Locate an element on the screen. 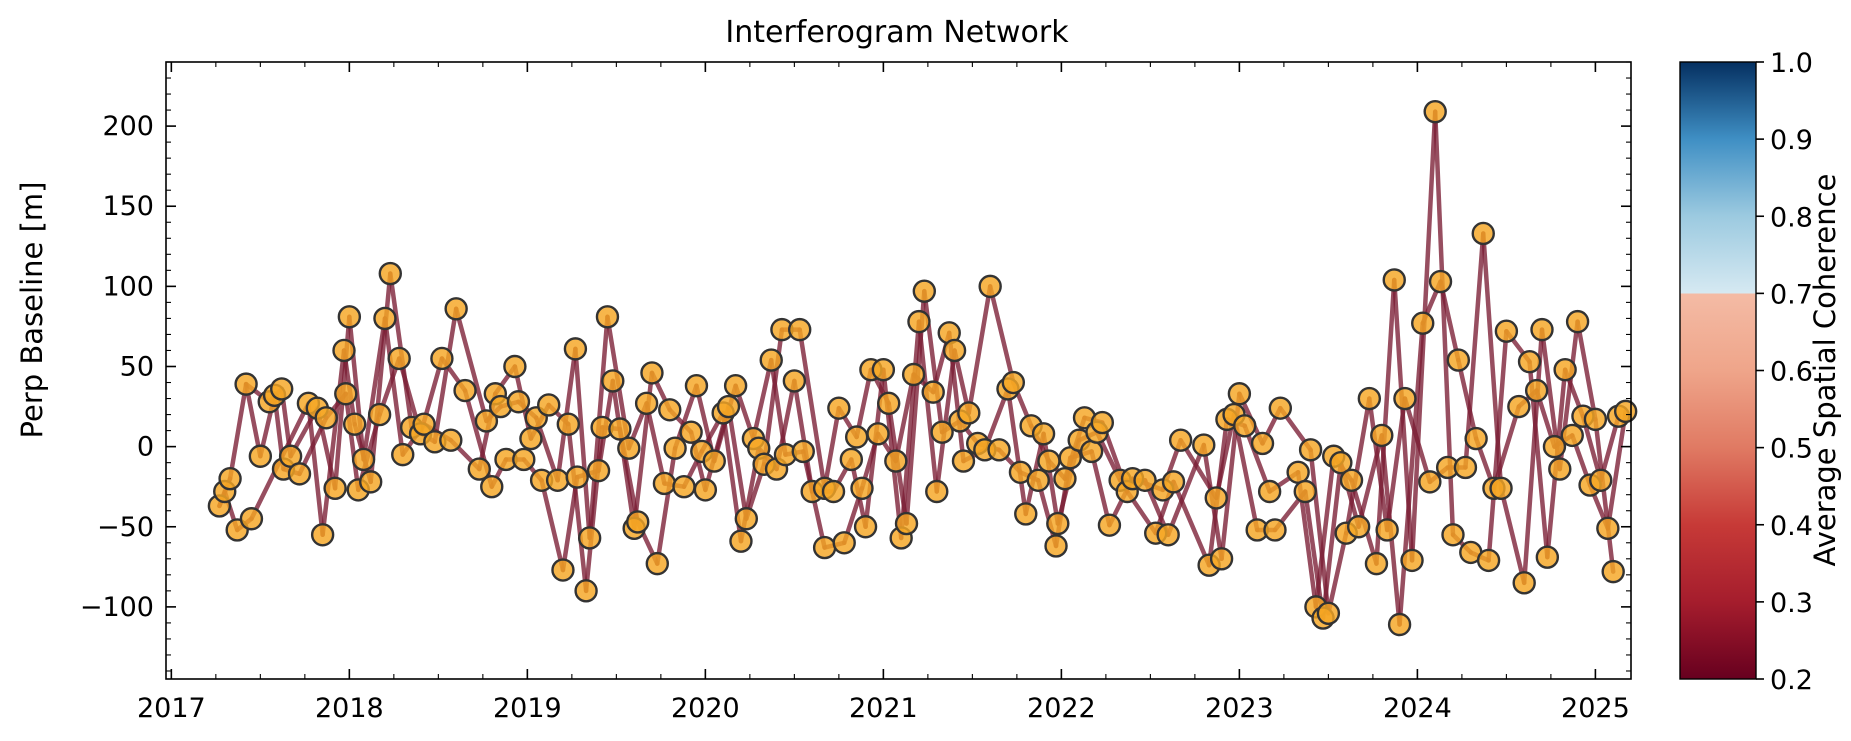 The height and width of the screenshot is (741, 1851). y-tick-label: 150 is located at coordinates (128, 206).